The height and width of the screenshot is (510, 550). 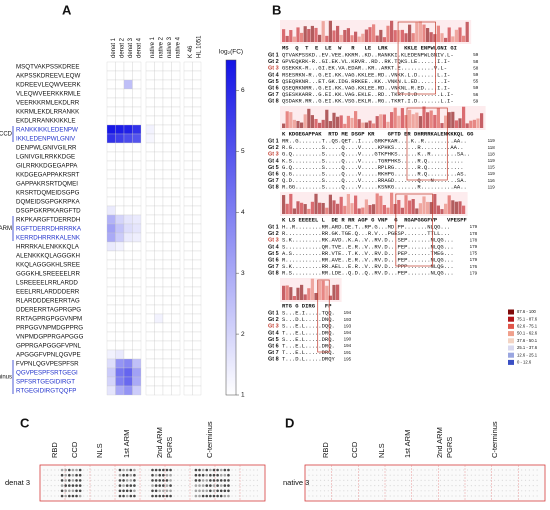 I want to click on position: 191, so click(x=348, y=352).